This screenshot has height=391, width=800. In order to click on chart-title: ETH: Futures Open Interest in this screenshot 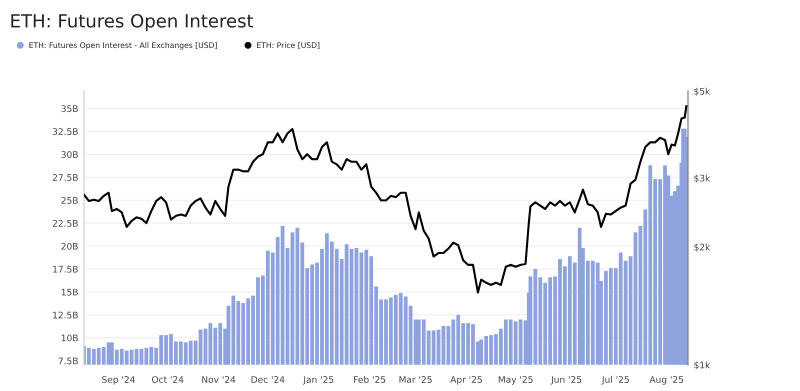, I will do `click(132, 23)`.